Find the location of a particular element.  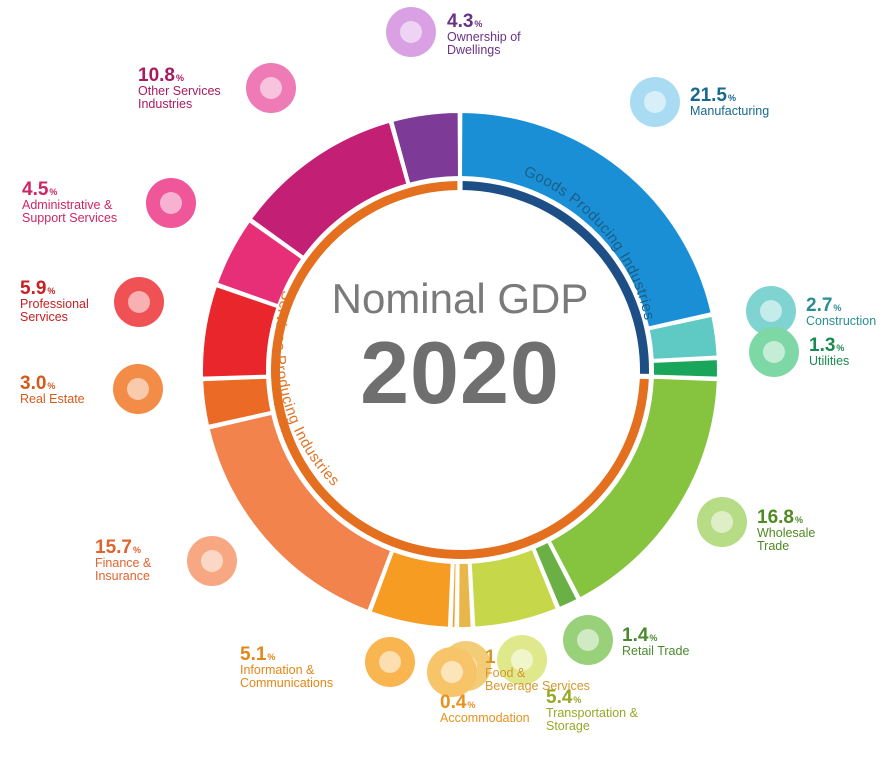

chart-title: Nominal GDP is located at coordinates (460, 298).